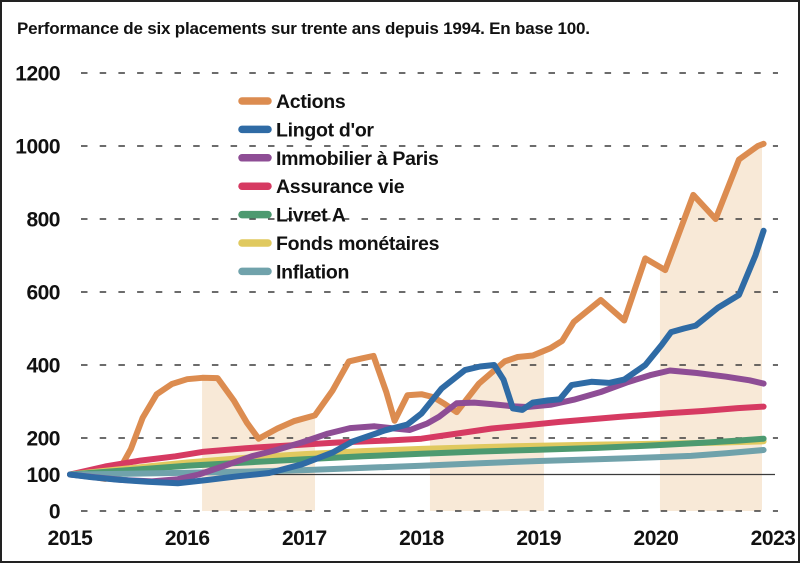 This screenshot has height=563, width=800. Describe the element at coordinates (773, 538) in the screenshot. I see `x-tick-label-2023: 2023` at that location.